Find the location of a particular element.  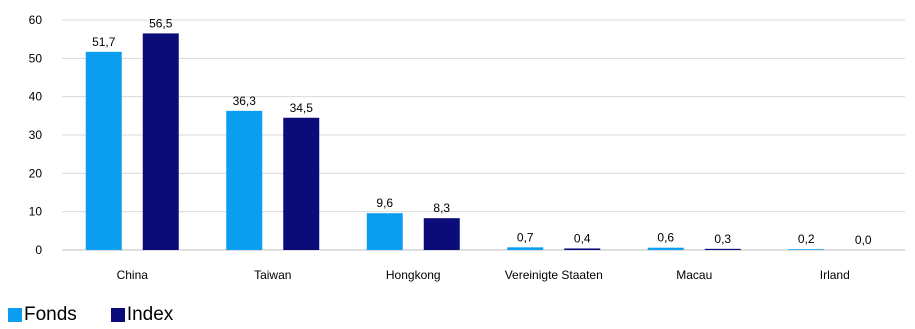

legend: Fonds Index is located at coordinates (107, 315).